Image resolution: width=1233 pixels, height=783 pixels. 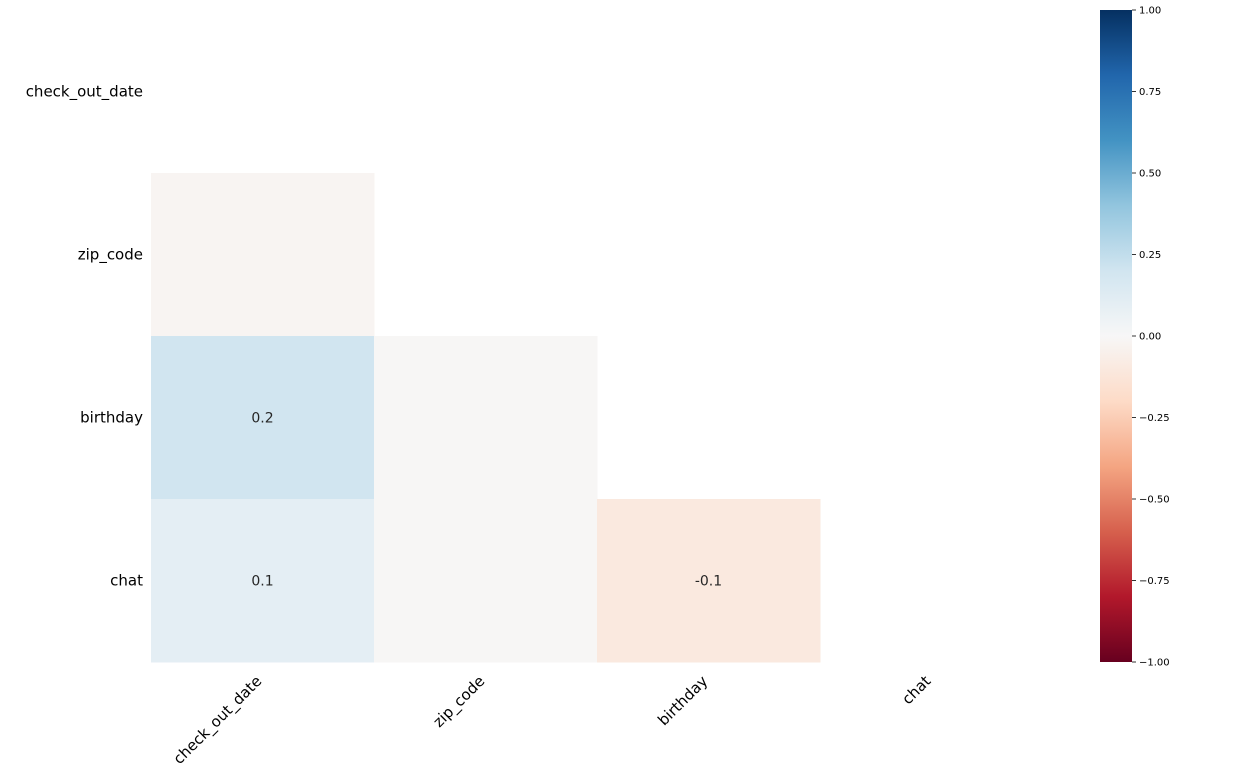 What do you see at coordinates (916, 690) in the screenshot?
I see `column-label-chat: chat` at bounding box center [916, 690].